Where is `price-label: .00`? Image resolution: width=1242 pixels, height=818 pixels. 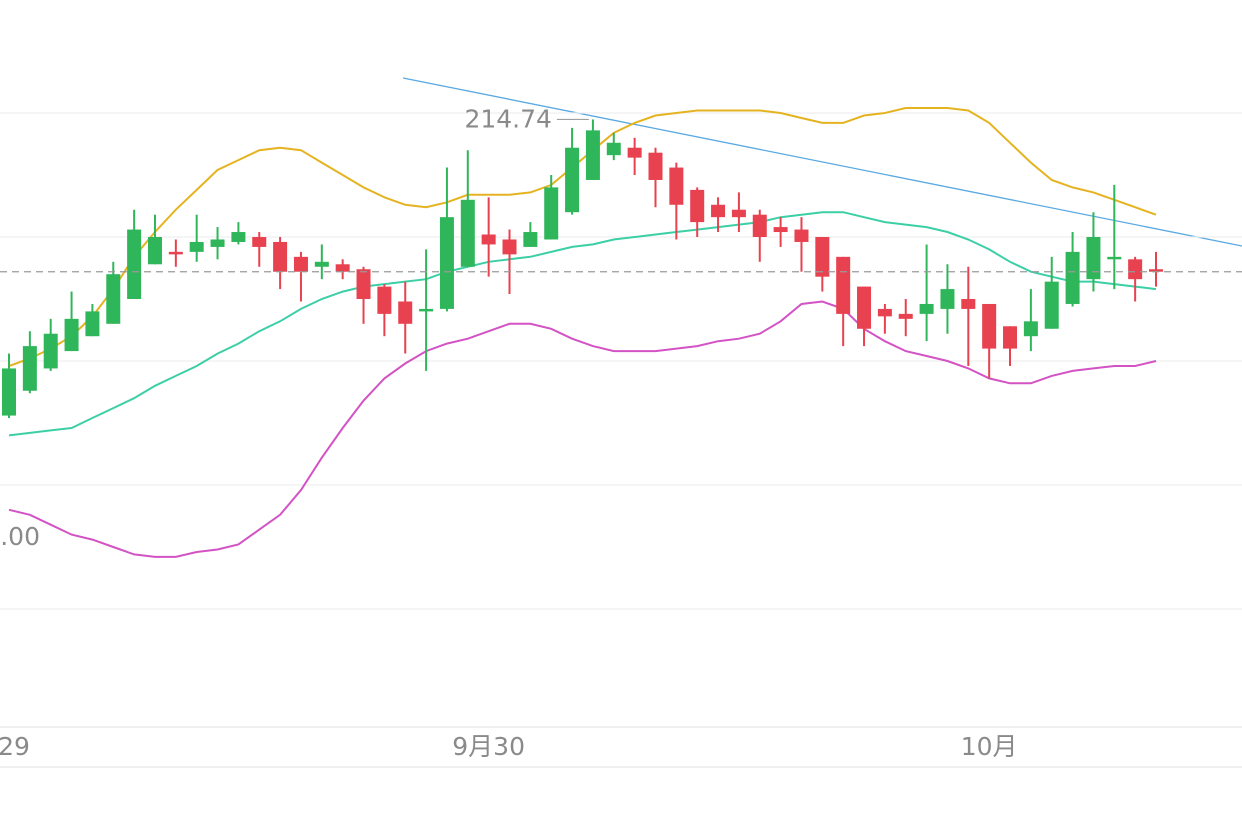
price-label: .00 is located at coordinates (20, 536).